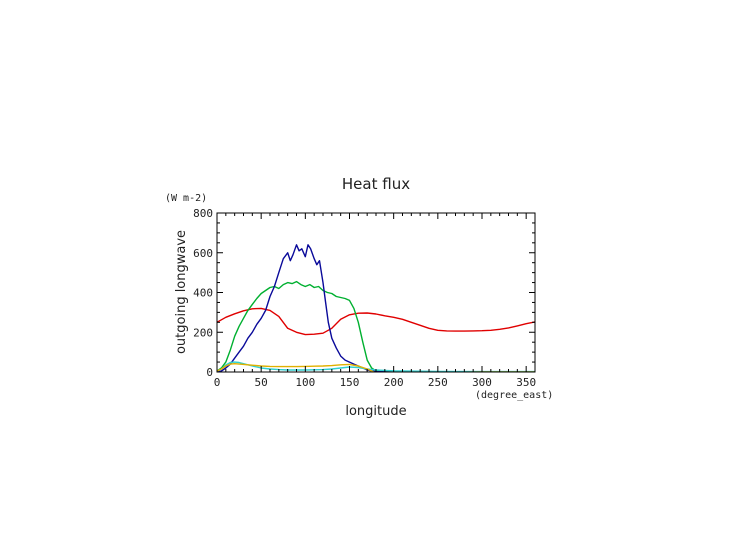  I want to click on x-tick-label: 250, so click(438, 382).